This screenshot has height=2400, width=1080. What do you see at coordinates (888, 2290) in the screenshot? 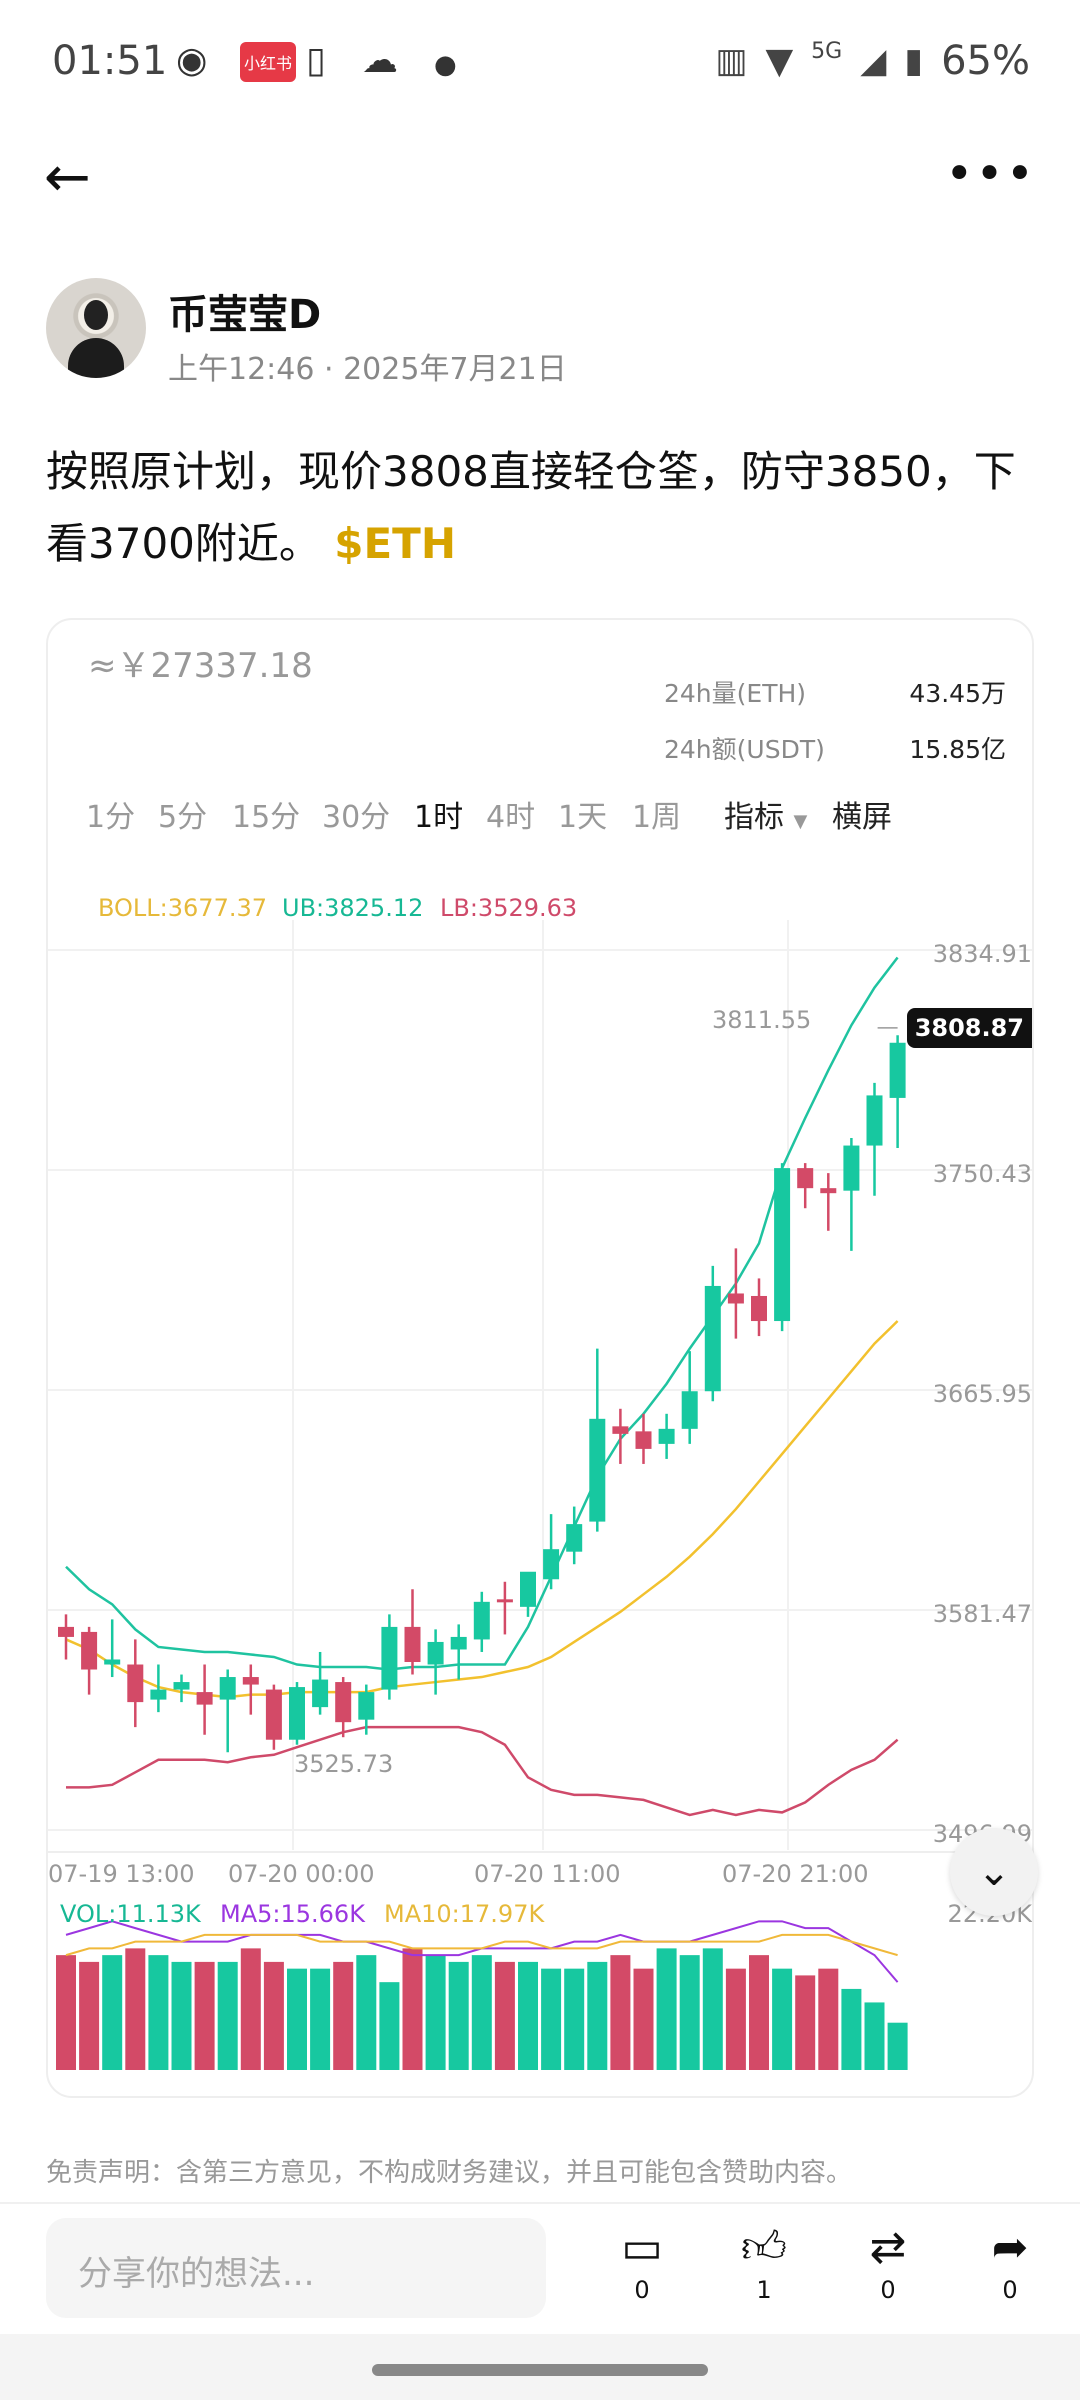
I see `repost-count: 0` at bounding box center [888, 2290].